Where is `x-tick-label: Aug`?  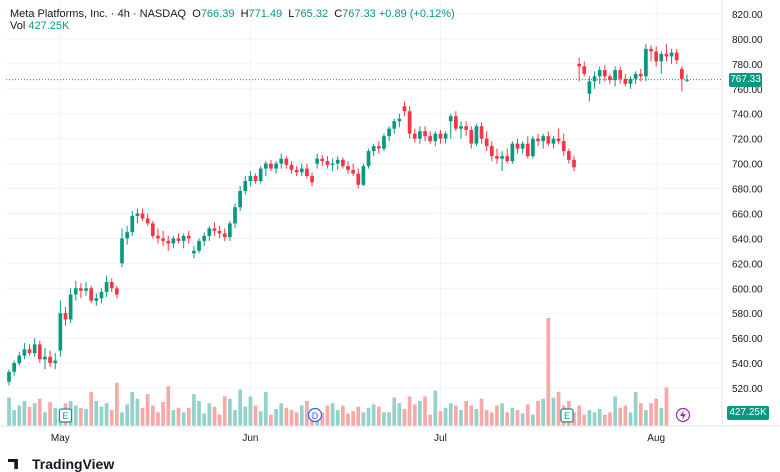 x-tick-label: Aug is located at coordinates (656, 438).